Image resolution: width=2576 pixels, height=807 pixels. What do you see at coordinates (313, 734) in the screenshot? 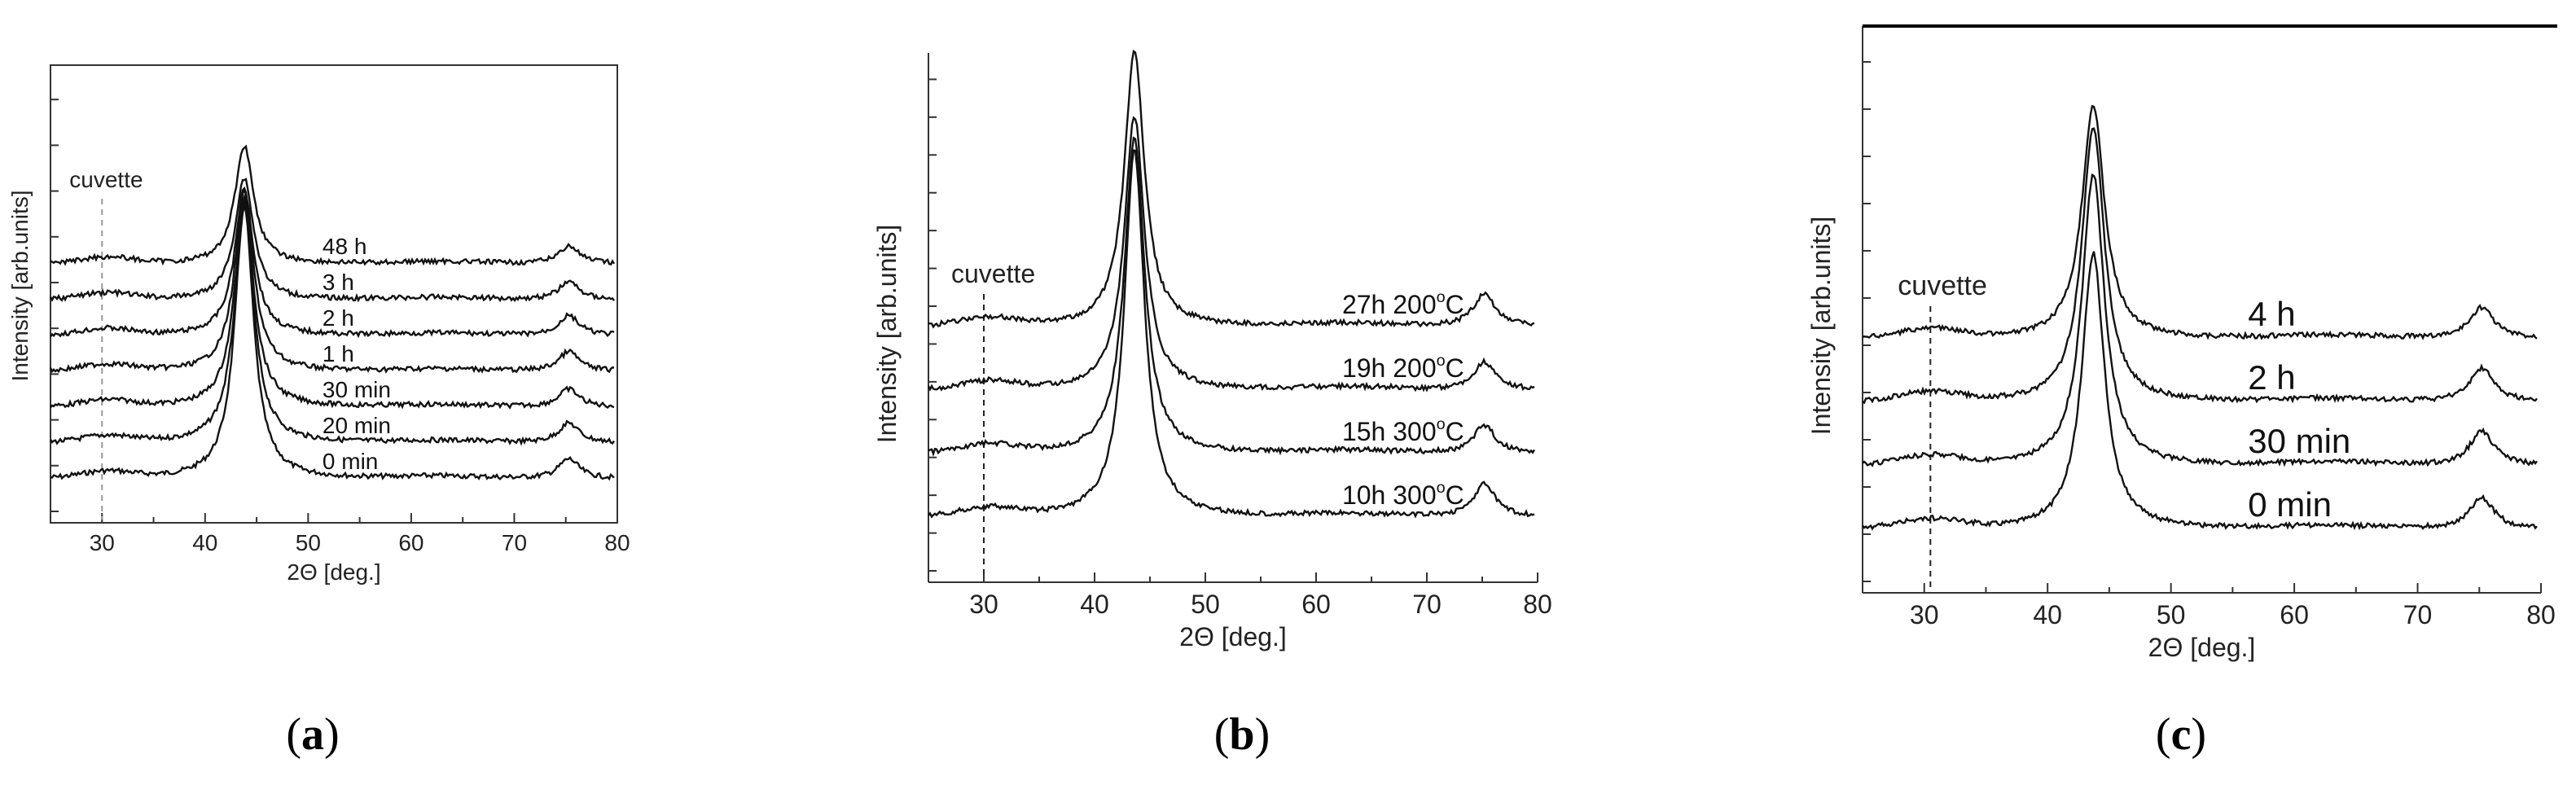
I see `panel-caption-a: (a)` at bounding box center [313, 734].